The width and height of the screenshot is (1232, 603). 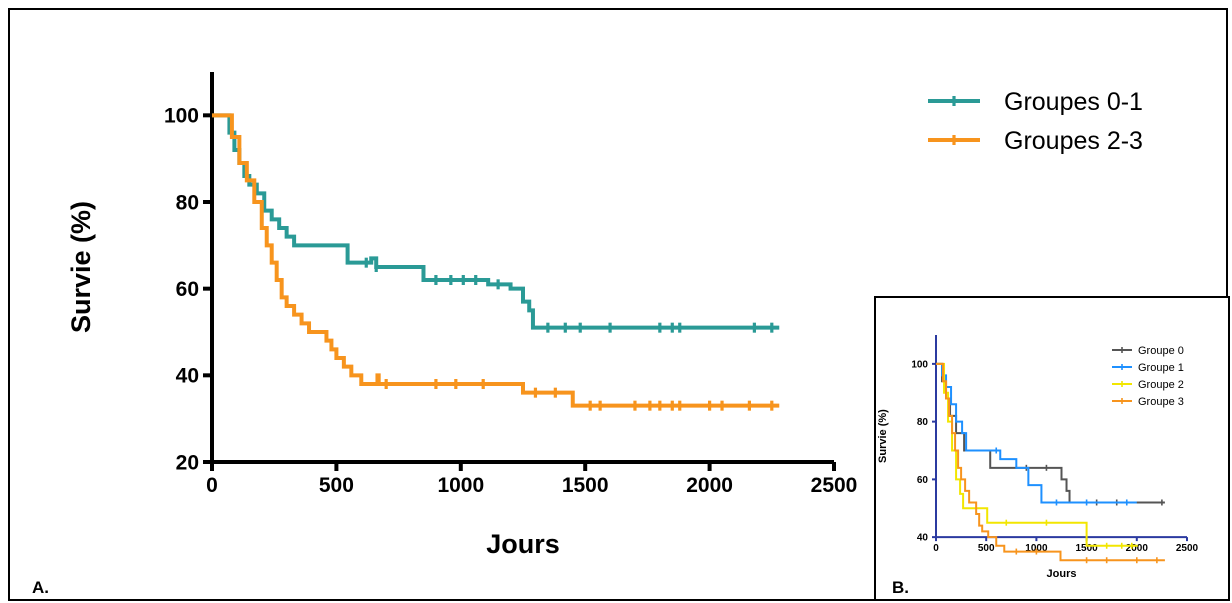 I want to click on legend-label: Groupes 0-1, so click(x=1073, y=102).